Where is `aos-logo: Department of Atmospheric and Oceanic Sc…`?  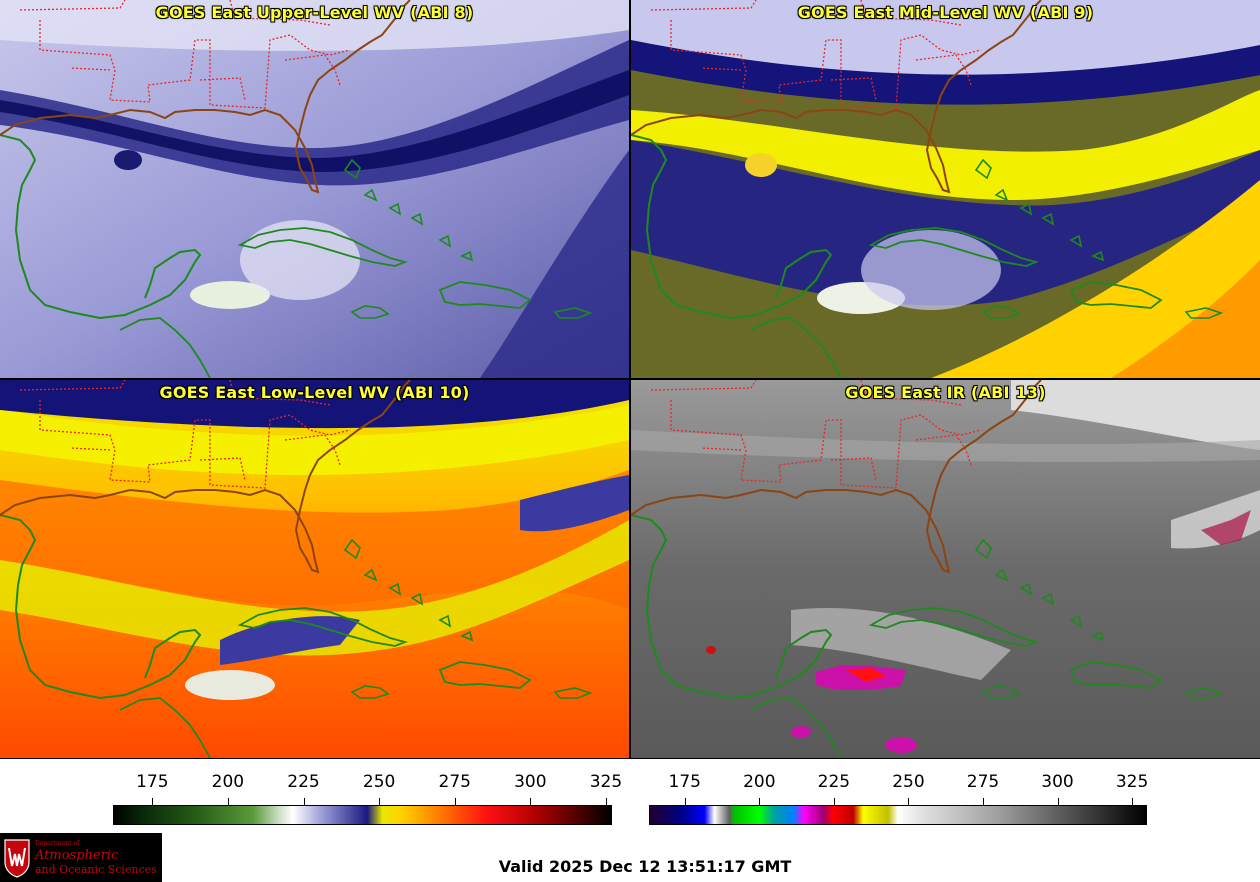 aos-logo: Department of Atmospheric and Oceanic Sc… is located at coordinates (81, 857).